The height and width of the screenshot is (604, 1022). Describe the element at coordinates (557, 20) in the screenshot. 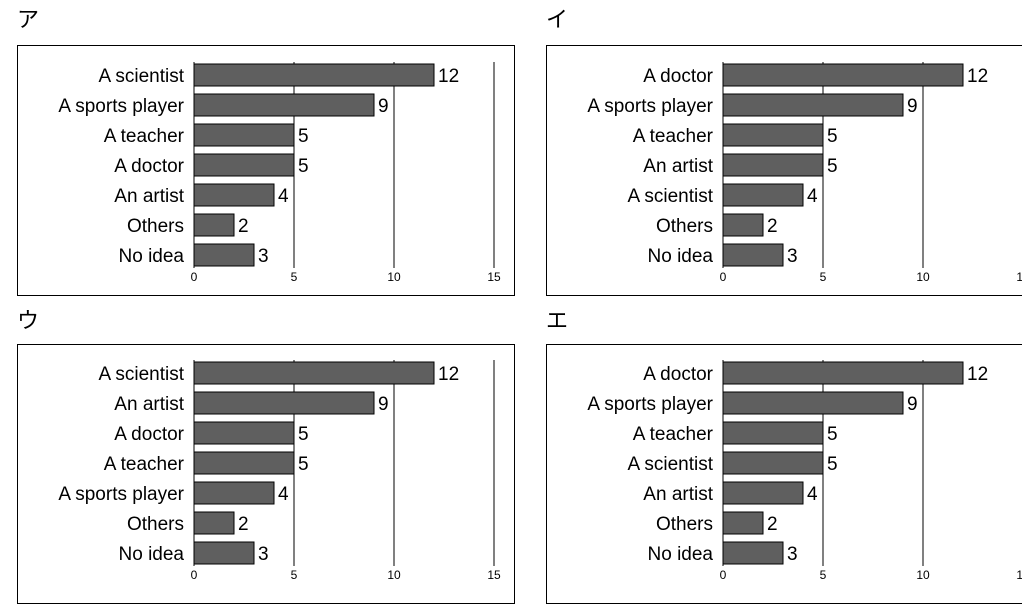

I see `panel-label-i: イ` at that location.